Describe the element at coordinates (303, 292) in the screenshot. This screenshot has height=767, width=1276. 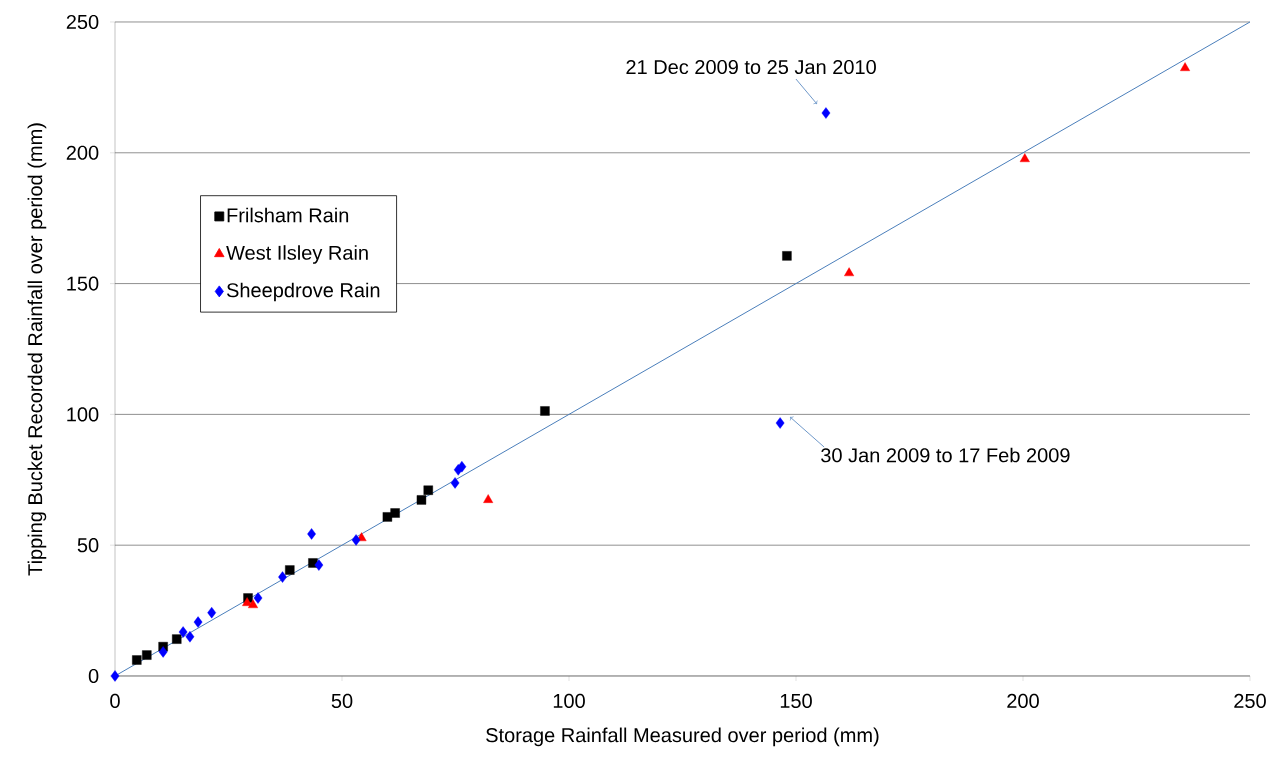
I see `legend-label: Sheepdrove Rain` at that location.